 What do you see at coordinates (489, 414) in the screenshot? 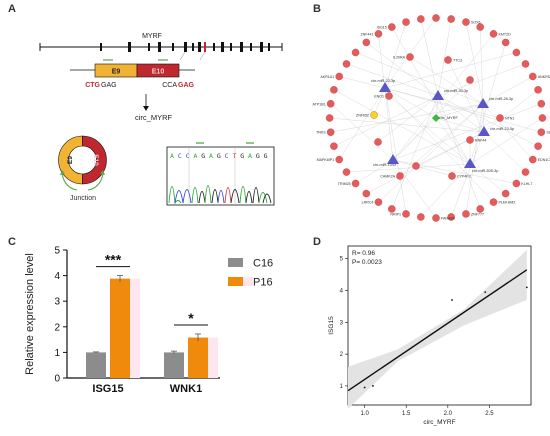
I see `x-tick-label: 2.5` at bounding box center [489, 414].